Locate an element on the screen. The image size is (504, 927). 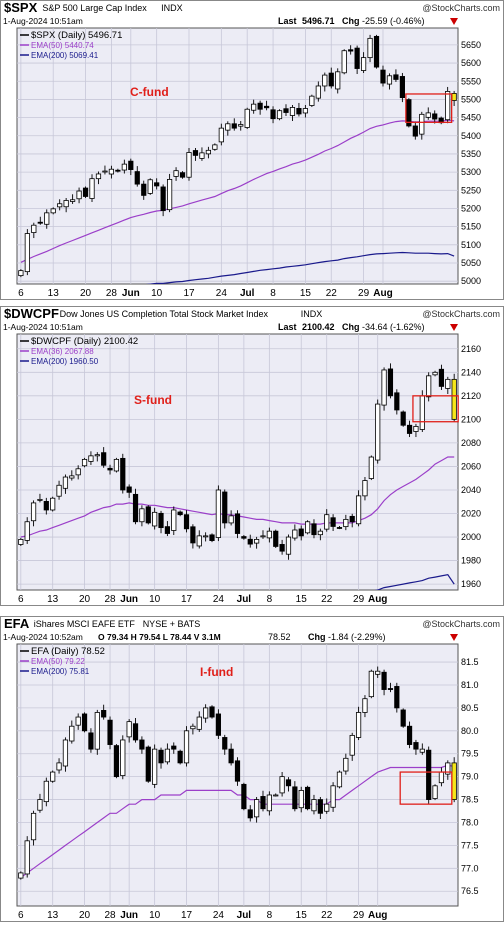
y-tick-label: 81.0 is located at coordinates (470, 685).